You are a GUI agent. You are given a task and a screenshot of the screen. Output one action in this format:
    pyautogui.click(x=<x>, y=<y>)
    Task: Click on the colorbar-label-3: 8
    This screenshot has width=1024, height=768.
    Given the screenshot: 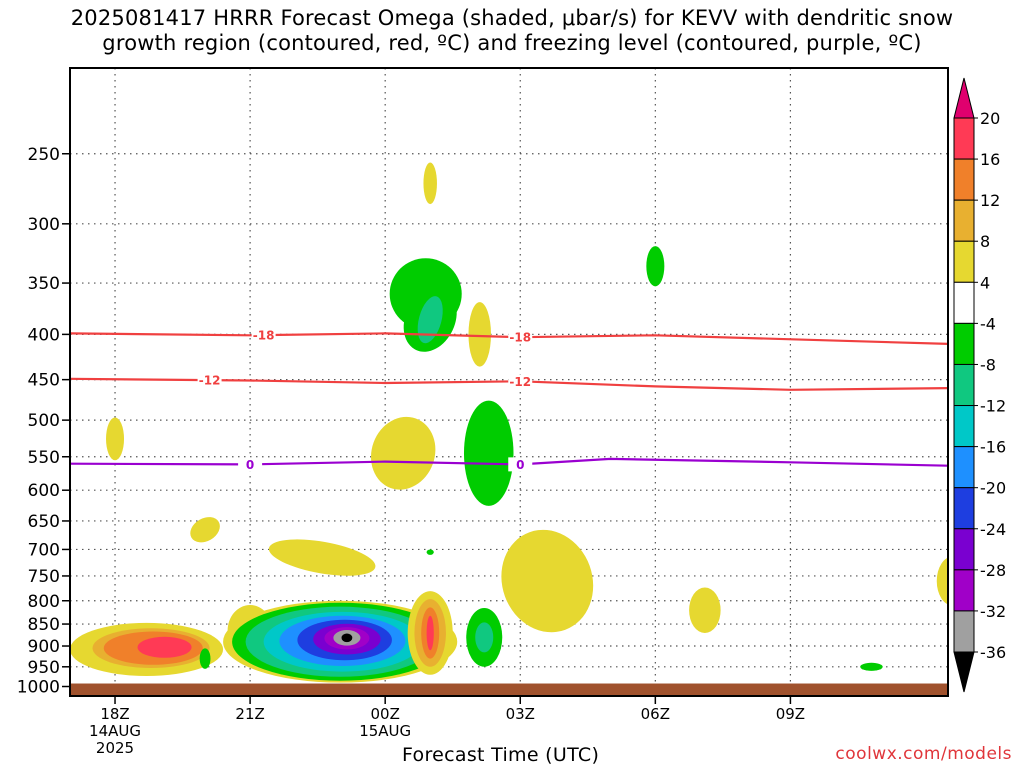 What is the action you would take?
    pyautogui.click(x=985, y=241)
    